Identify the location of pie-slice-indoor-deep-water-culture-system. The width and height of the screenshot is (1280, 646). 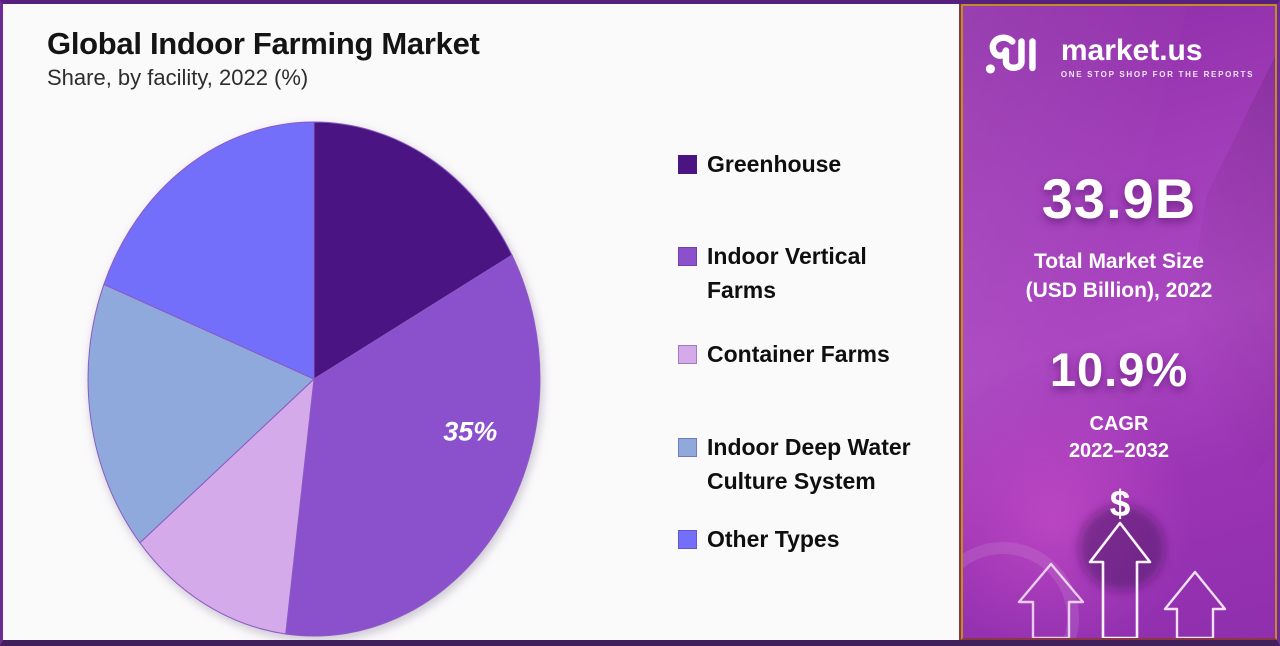
(201, 413).